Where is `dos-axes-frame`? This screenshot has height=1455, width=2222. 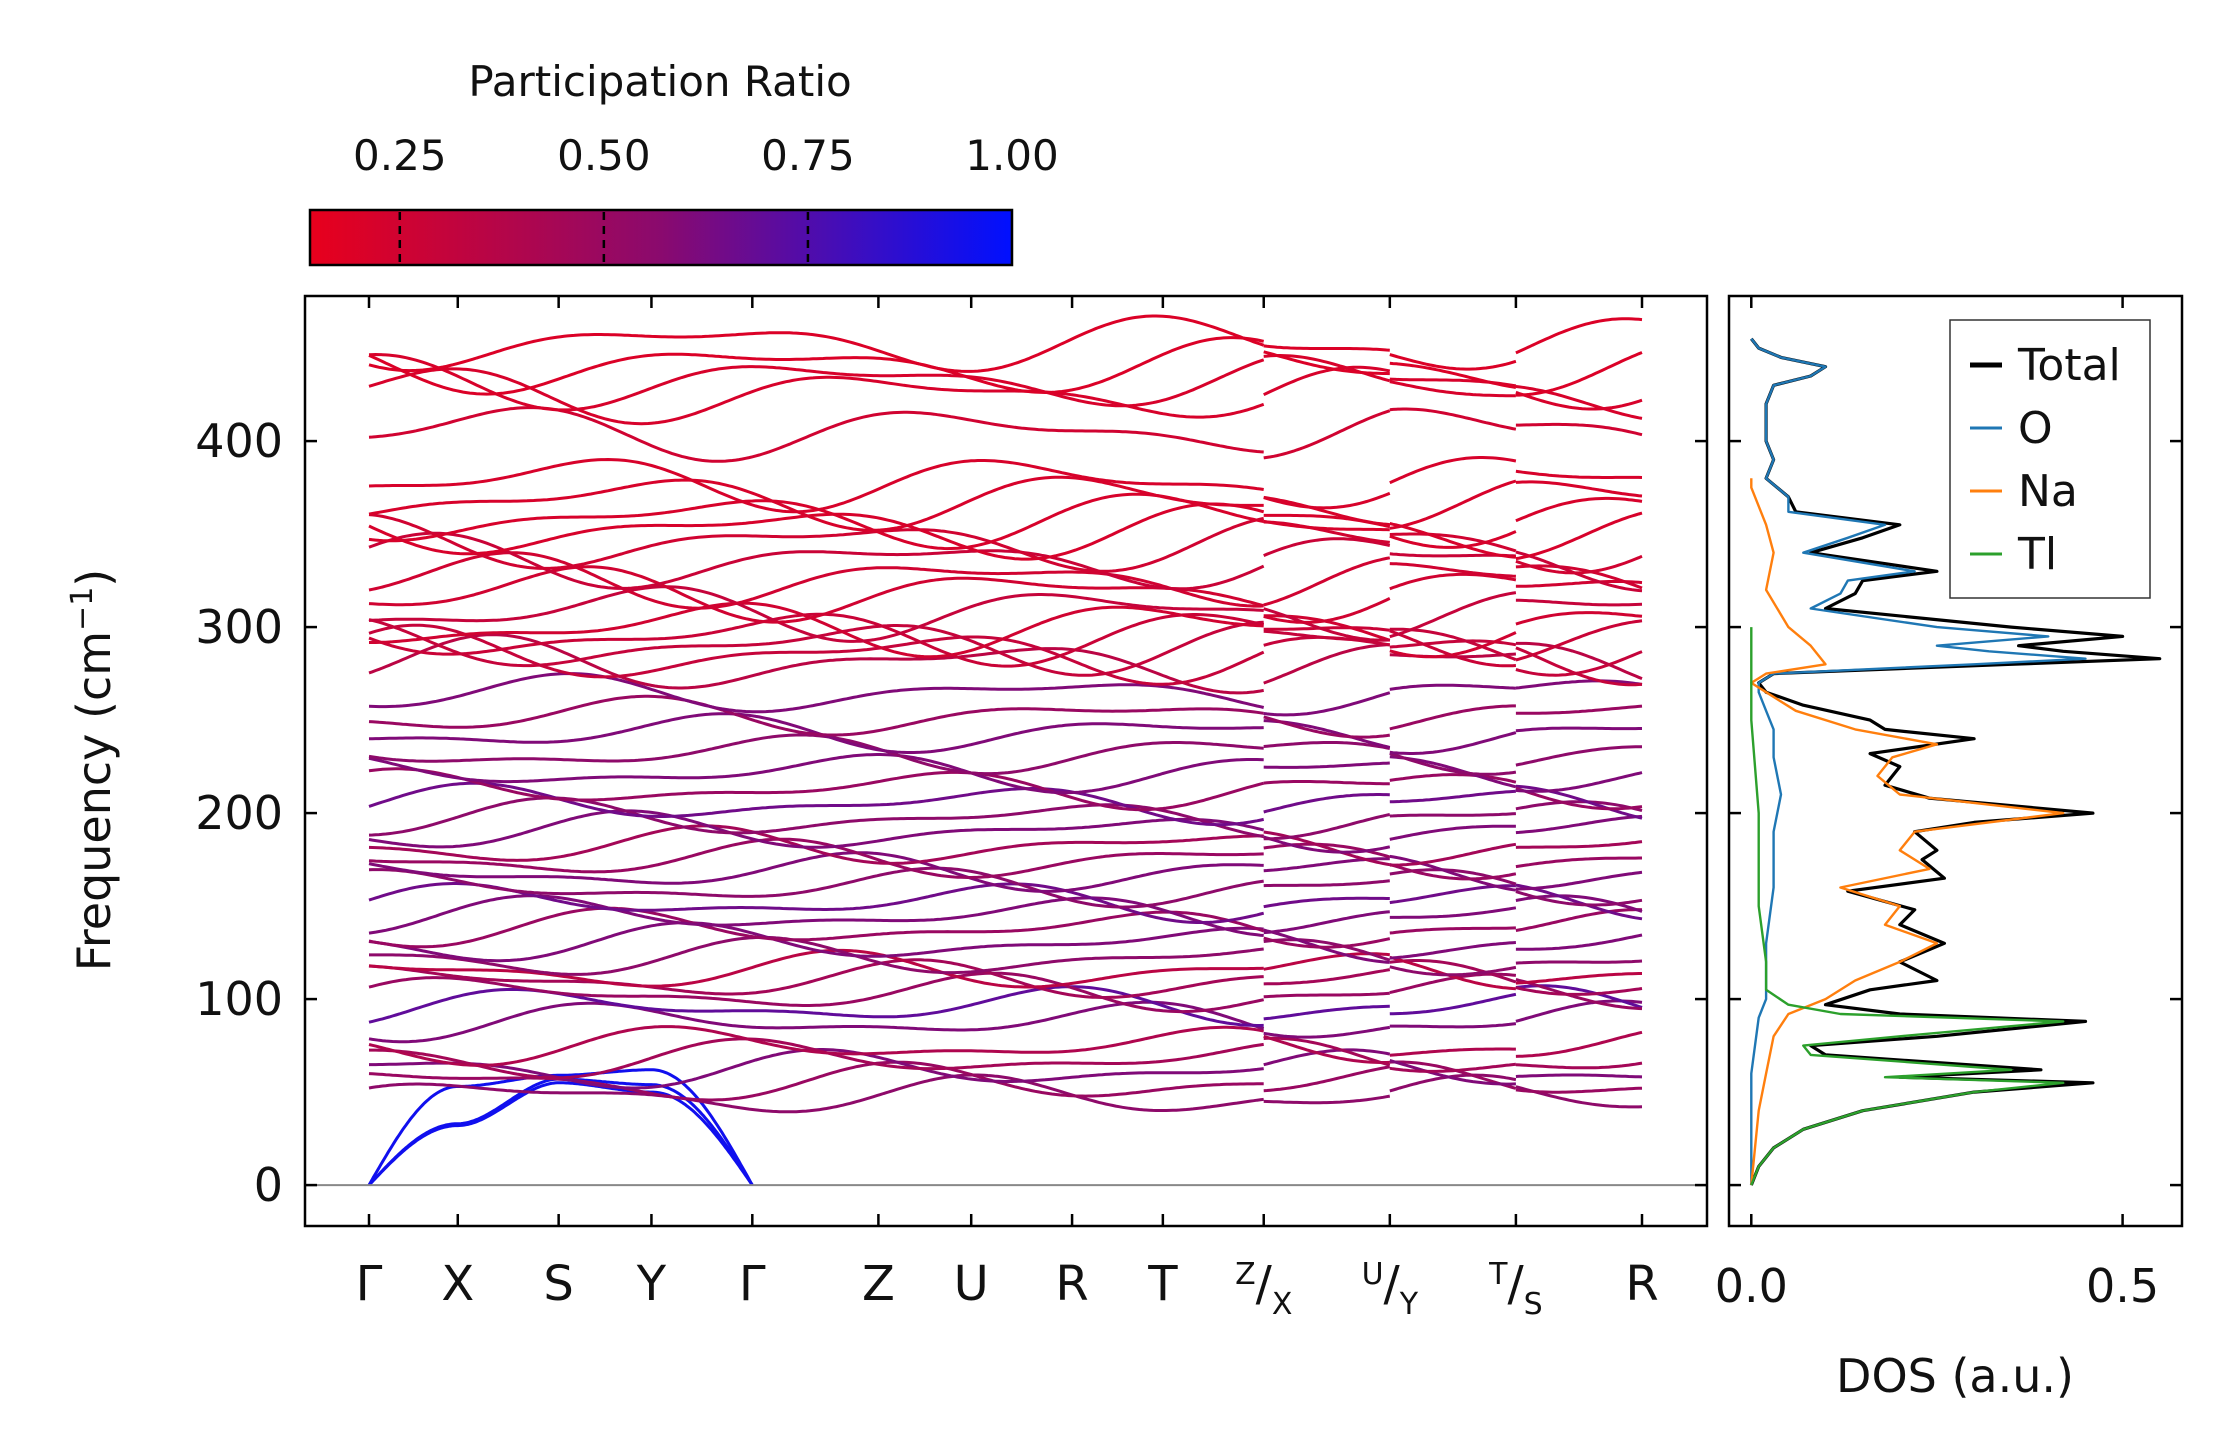
dos-axes-frame is located at coordinates (1955, 761).